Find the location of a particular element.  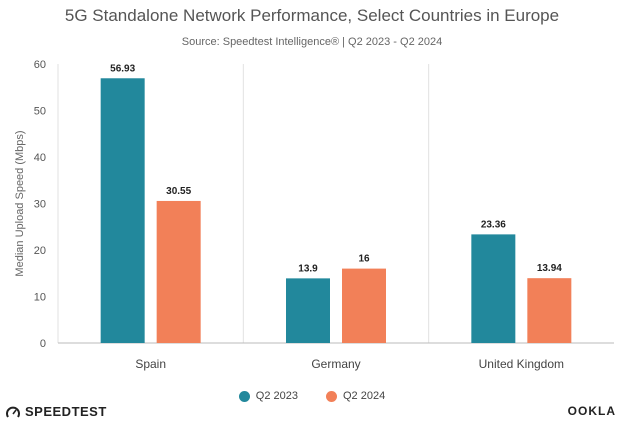

legend-swatch-q2-2023 is located at coordinates (244, 396).